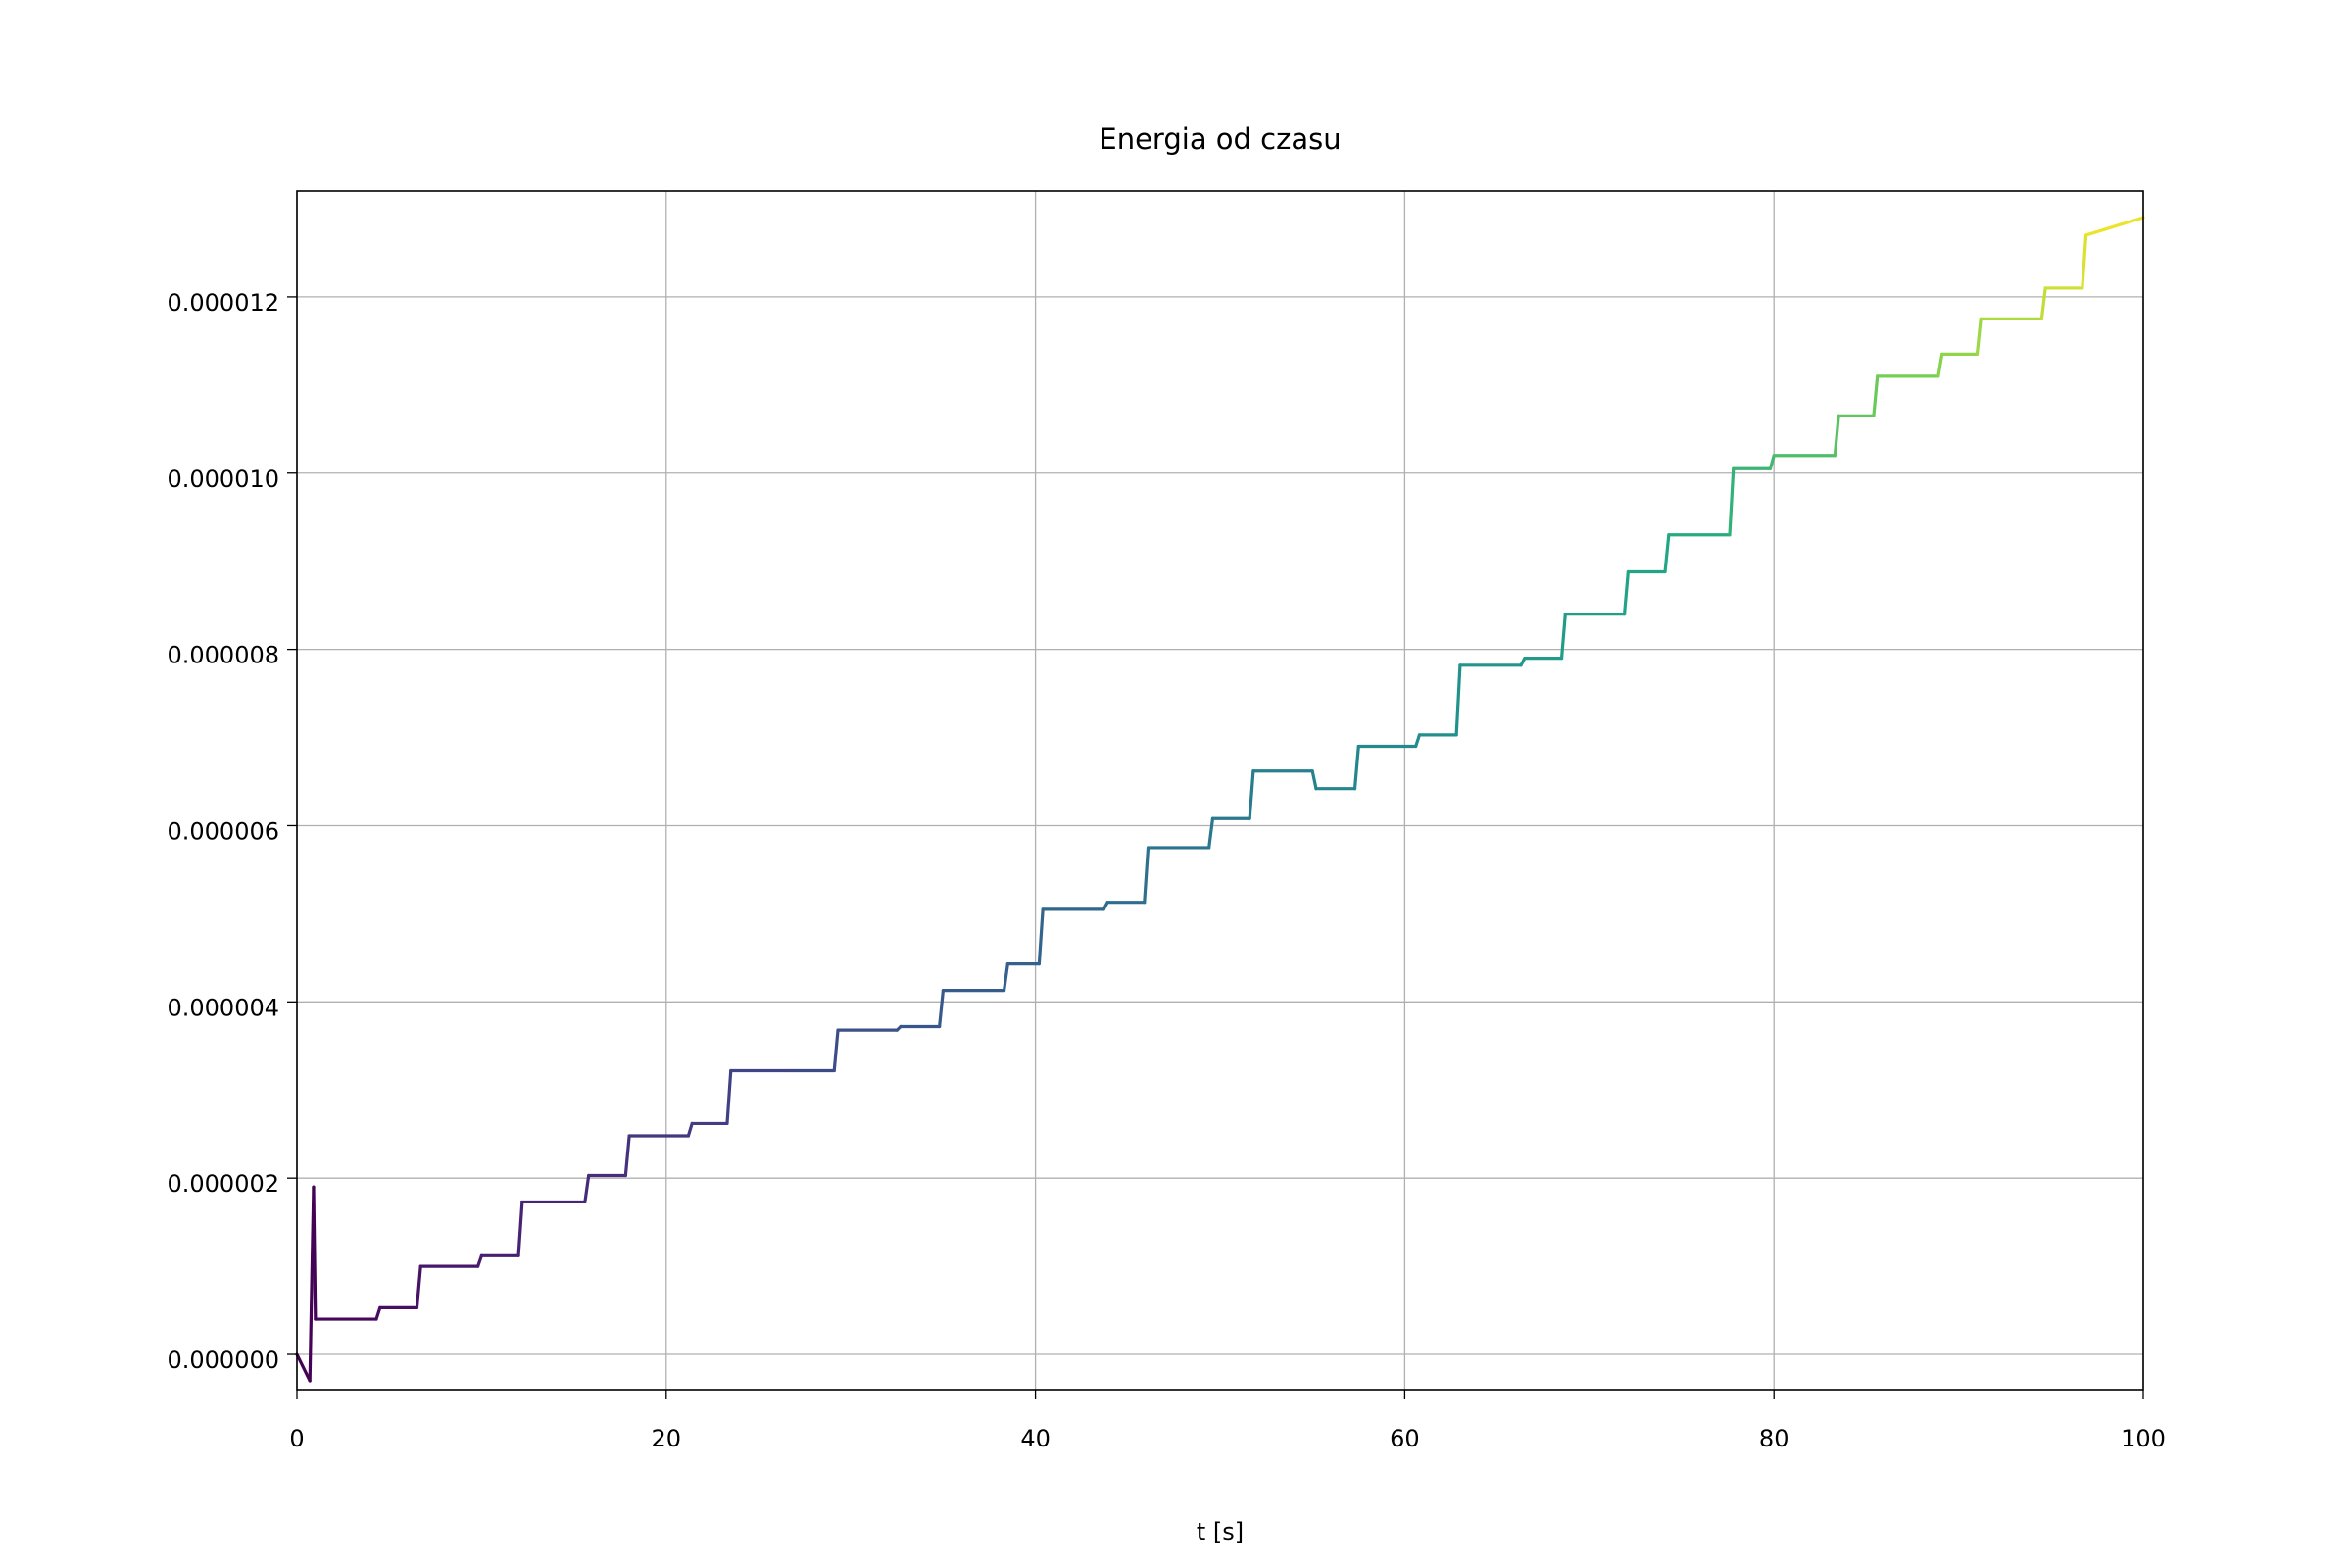  Describe the element at coordinates (223, 479) in the screenshot. I see `y-tick-label: 0.000010` at that location.